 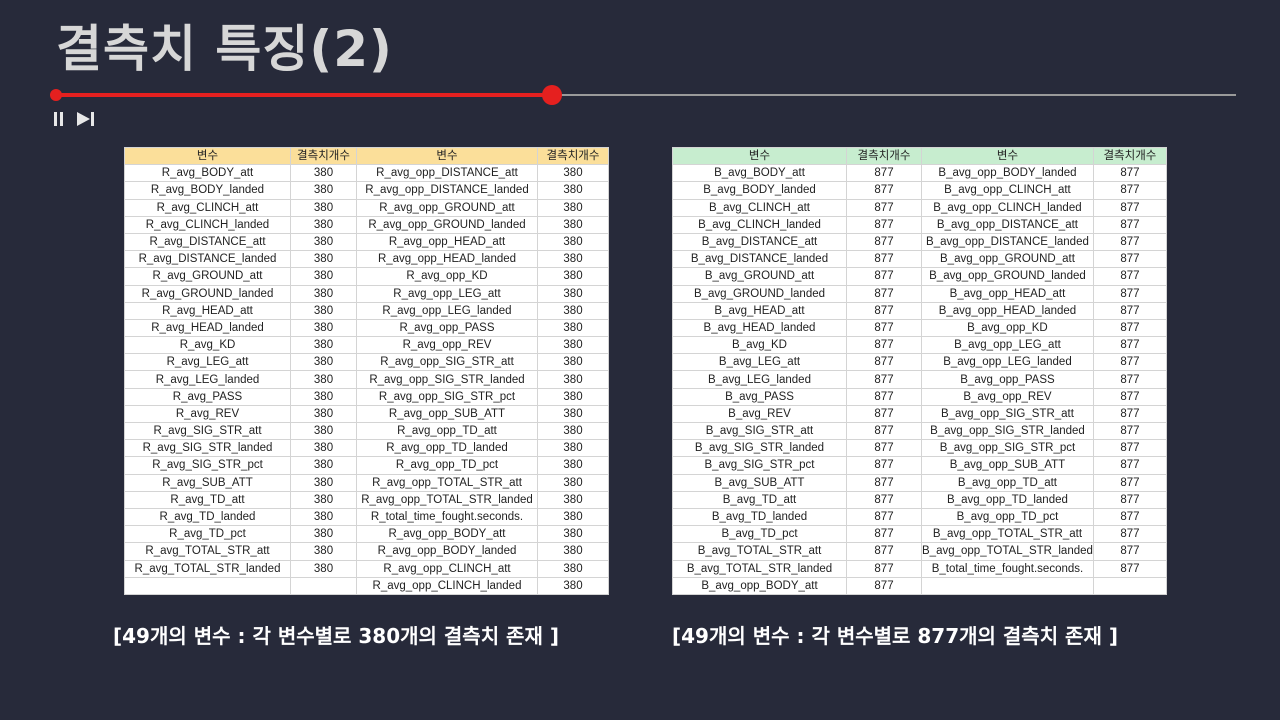 I want to click on variable-name-cell, so click(x=207, y=585).